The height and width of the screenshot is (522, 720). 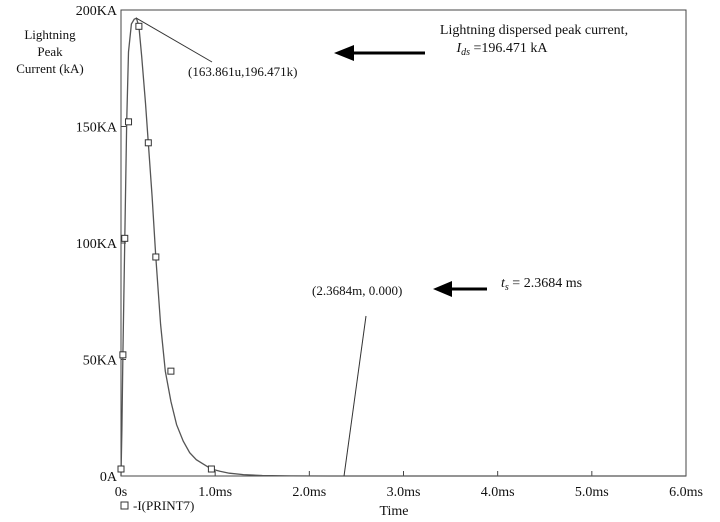 I want to click on marker-layer, so click(x=166, y=247).